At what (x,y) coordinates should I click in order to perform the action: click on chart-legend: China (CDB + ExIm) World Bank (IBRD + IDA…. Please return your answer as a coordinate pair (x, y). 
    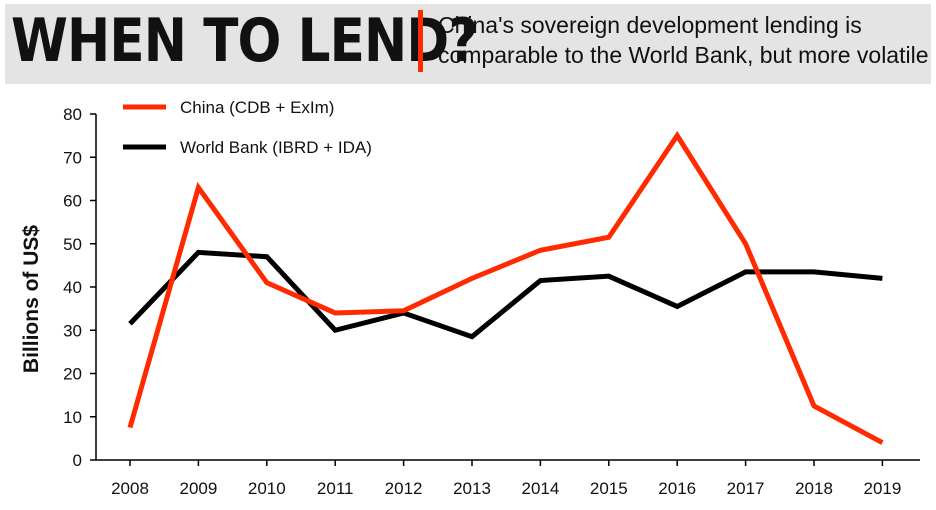
    Looking at the image, I should click on (247, 127).